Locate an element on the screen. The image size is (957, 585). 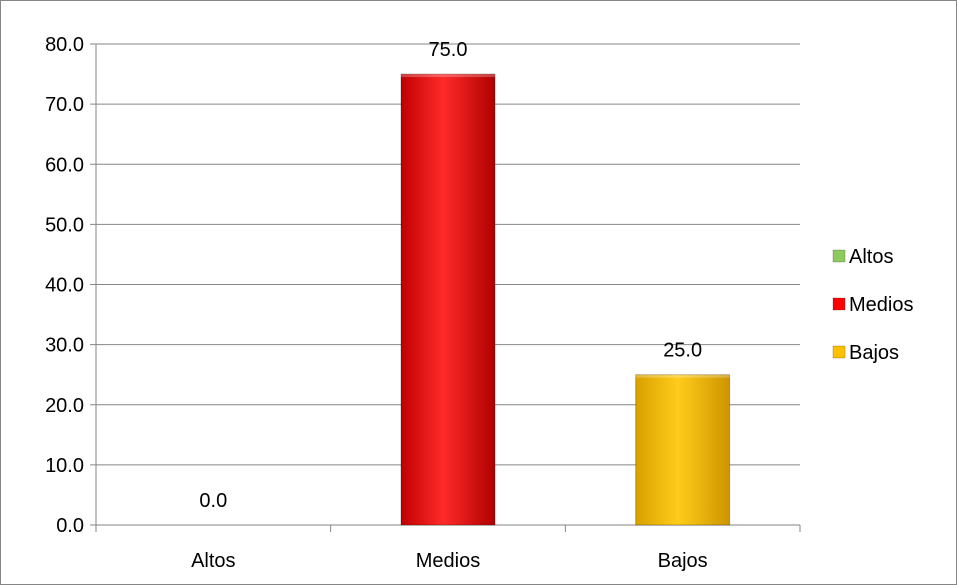
y-tick-label: 50.0 is located at coordinates (64, 225).